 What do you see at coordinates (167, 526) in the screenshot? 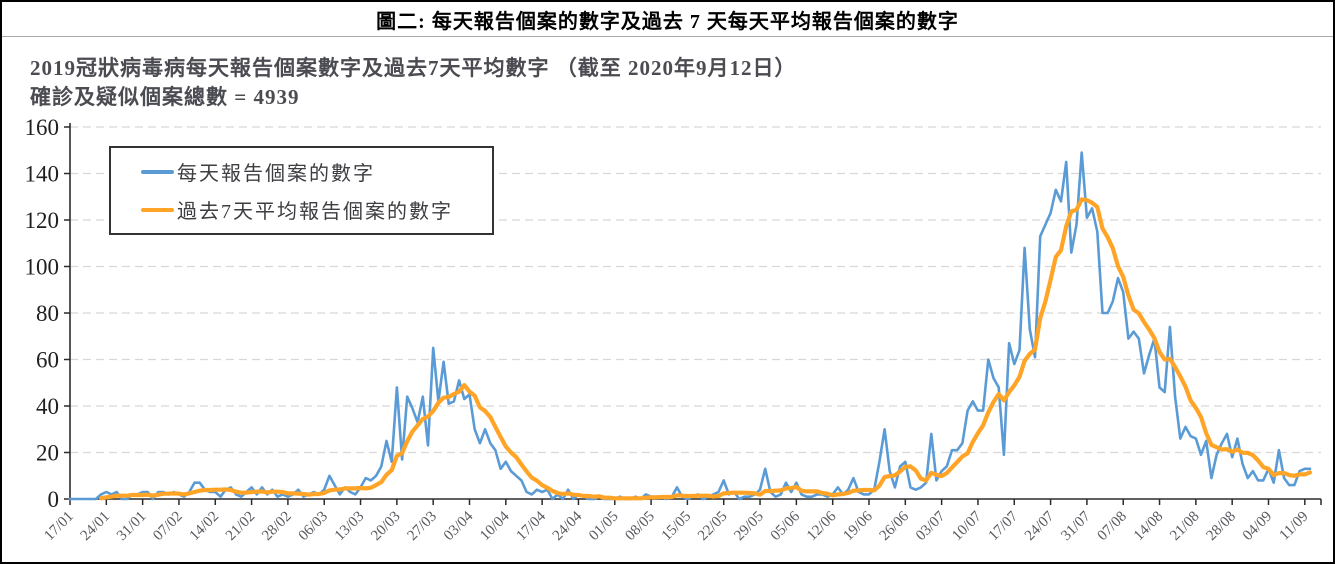
I see `x-axis-label-07/02: 07/02` at bounding box center [167, 526].